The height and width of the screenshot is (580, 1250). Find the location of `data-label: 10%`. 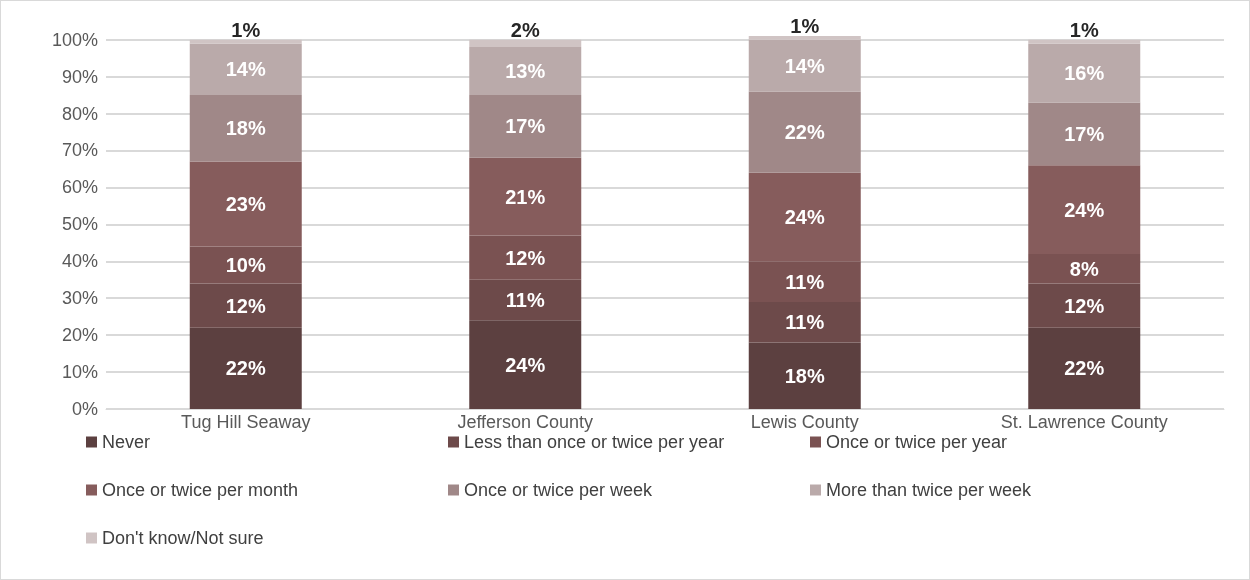

data-label: 10% is located at coordinates (245, 264).